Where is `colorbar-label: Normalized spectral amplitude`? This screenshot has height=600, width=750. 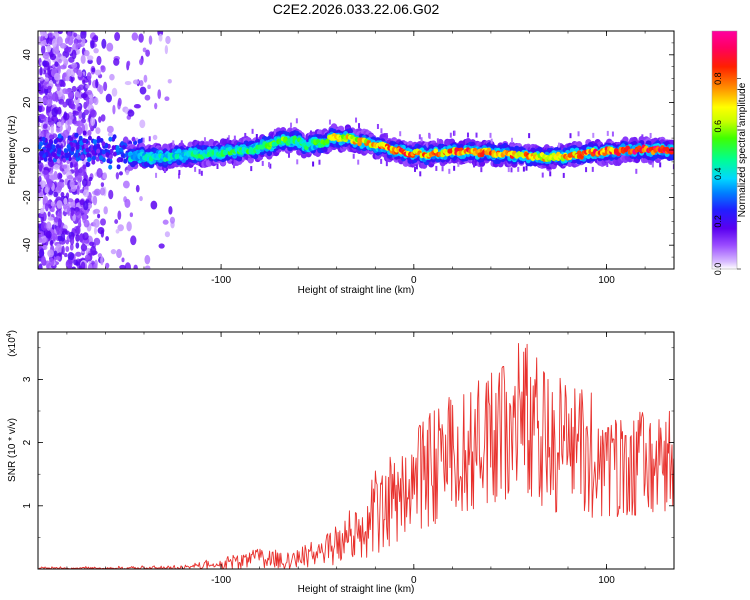 colorbar-label: Normalized spectral amplitude is located at coordinates (742, 149).